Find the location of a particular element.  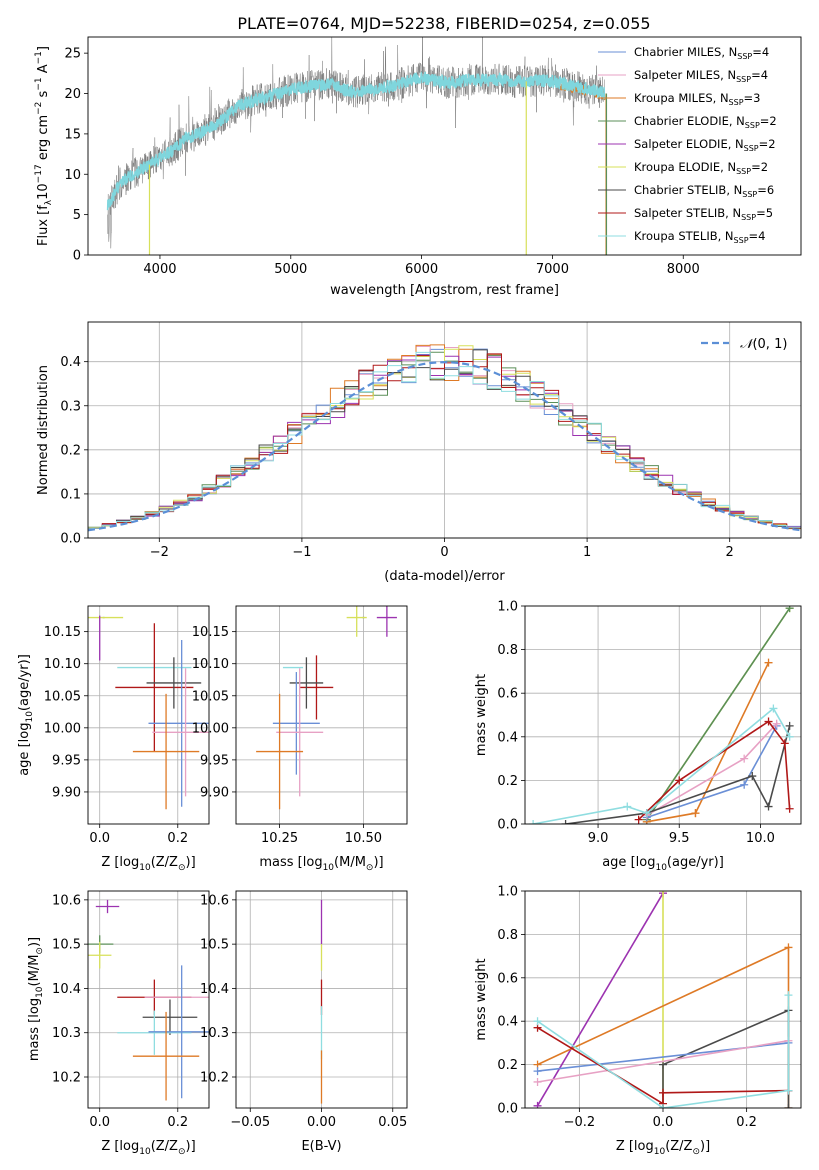

axis-label-part: age [log is located at coordinates (628, 862).